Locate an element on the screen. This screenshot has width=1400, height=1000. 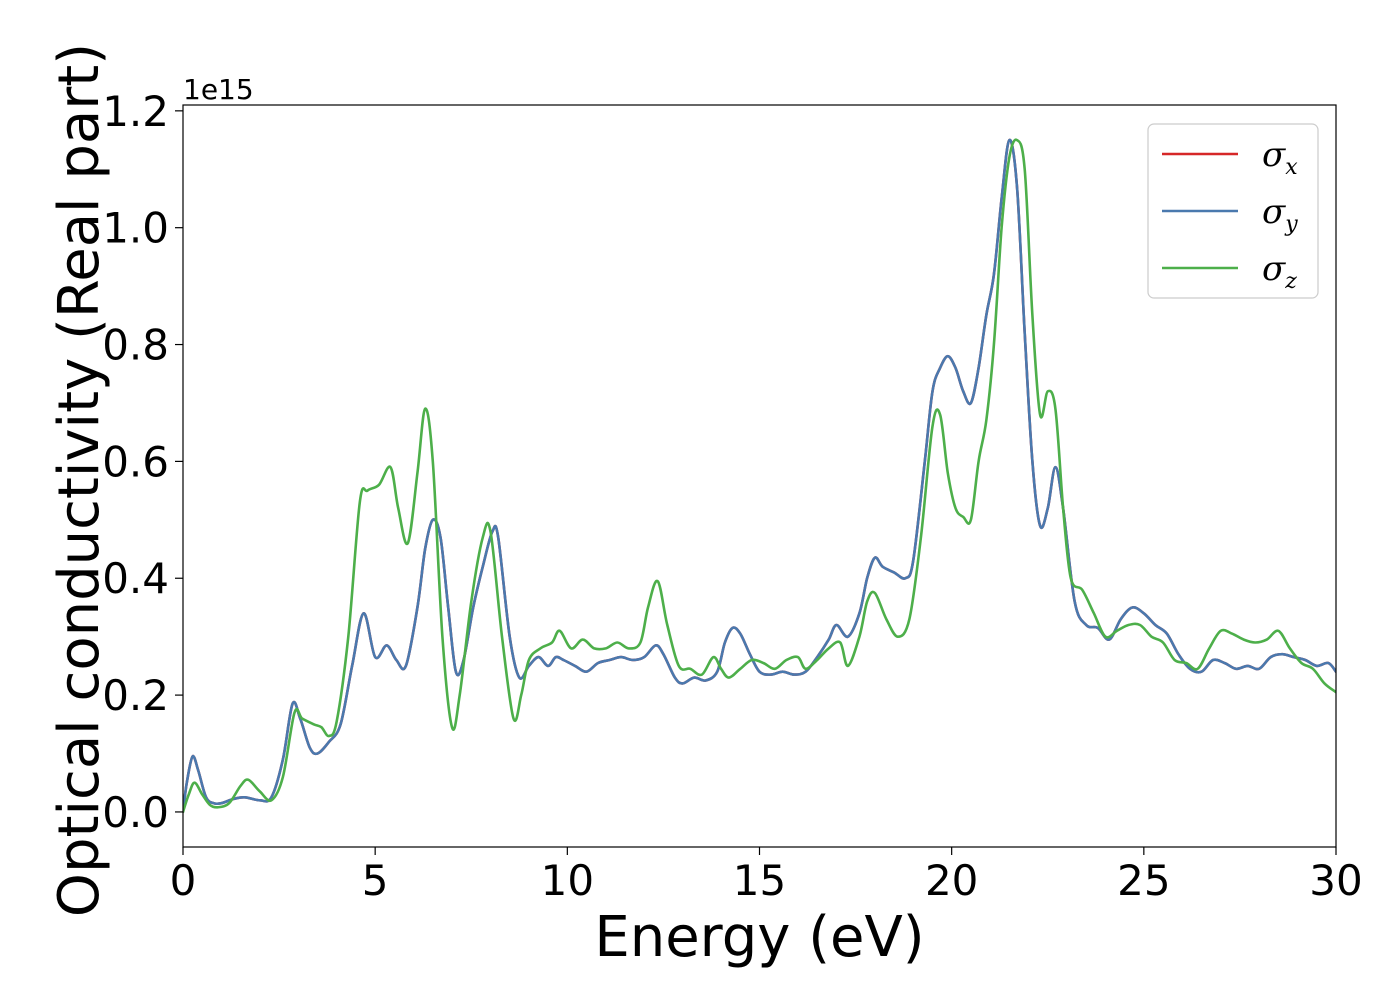
x-tick-label: 30 is located at coordinates (1335, 880).